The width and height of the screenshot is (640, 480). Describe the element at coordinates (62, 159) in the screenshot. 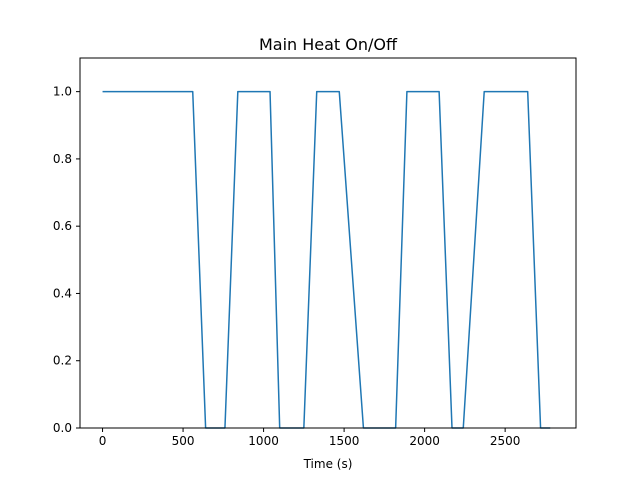

I see `y-tick-label: 0.8` at that location.